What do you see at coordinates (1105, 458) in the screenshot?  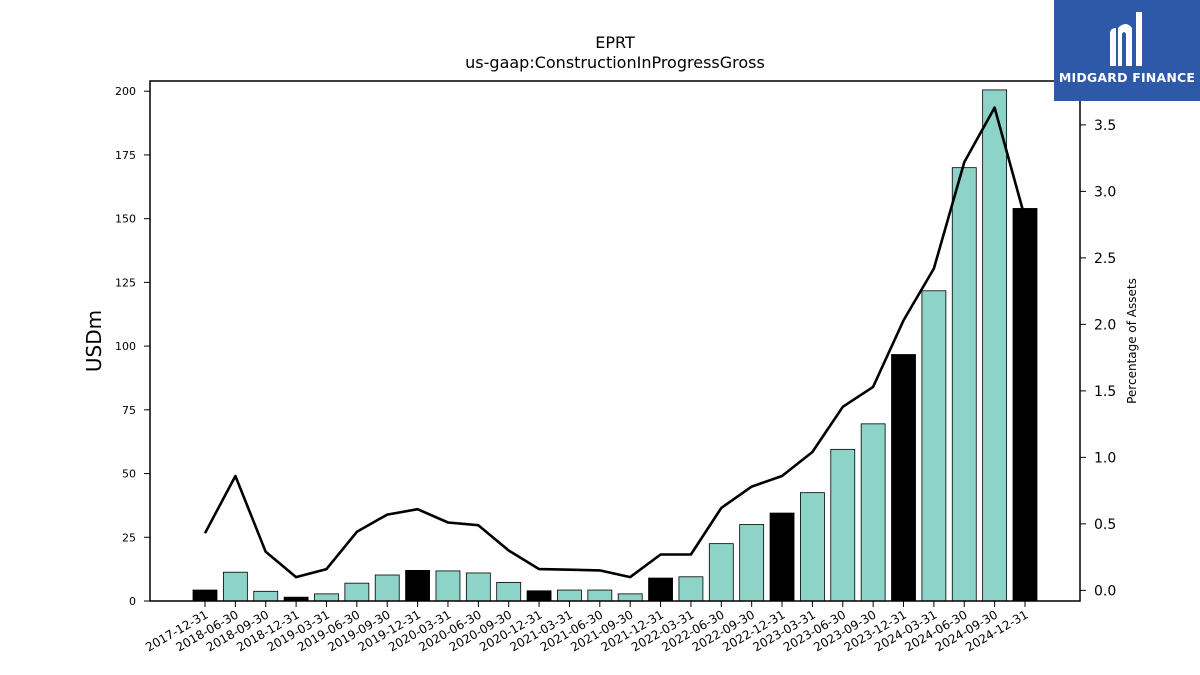 I see `y2-tick-label: 1.0` at bounding box center [1105, 458].